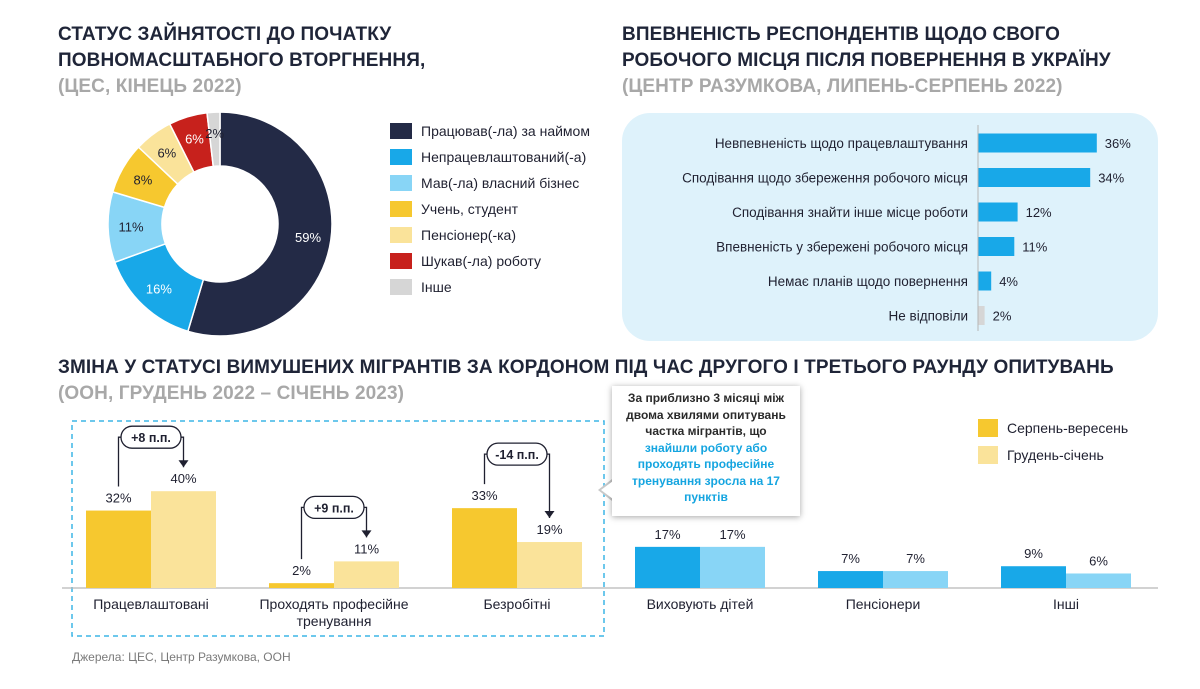 Image resolution: width=1200 pixels, height=689 pixels. What do you see at coordinates (159, 289) in the screenshot?
I see `donut-slice-label: 16%` at bounding box center [159, 289].